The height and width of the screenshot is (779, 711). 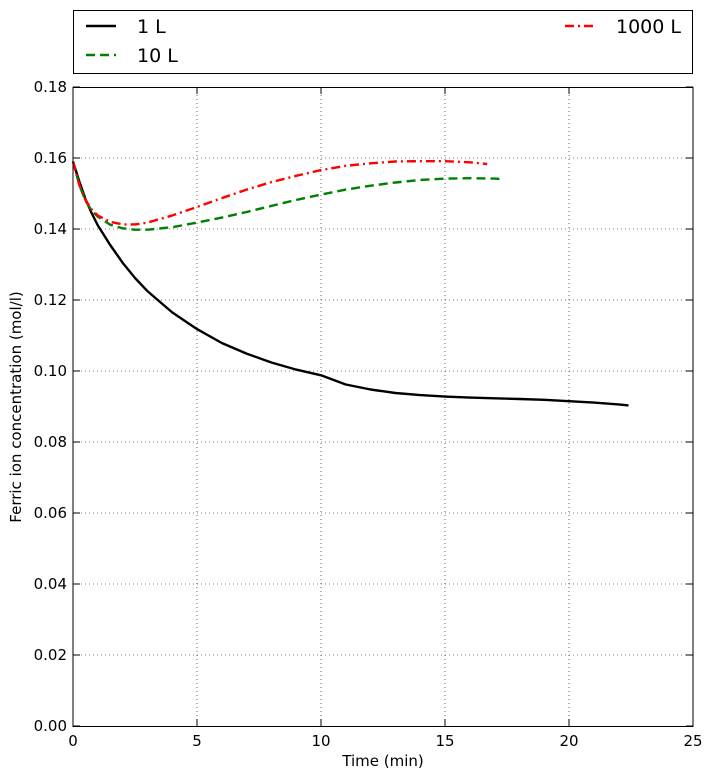 What do you see at coordinates (73, 741) in the screenshot?
I see `x-tick-label: 0` at bounding box center [73, 741].